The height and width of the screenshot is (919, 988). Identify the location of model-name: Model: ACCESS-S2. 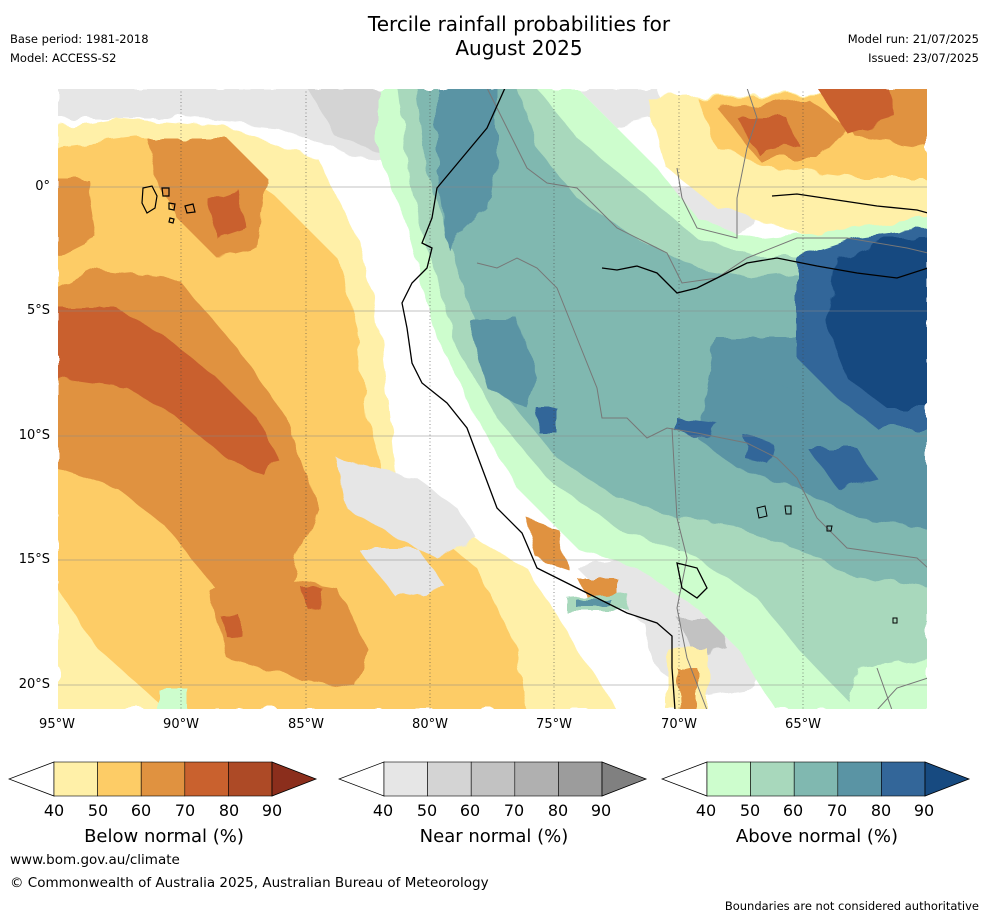
(63, 58).